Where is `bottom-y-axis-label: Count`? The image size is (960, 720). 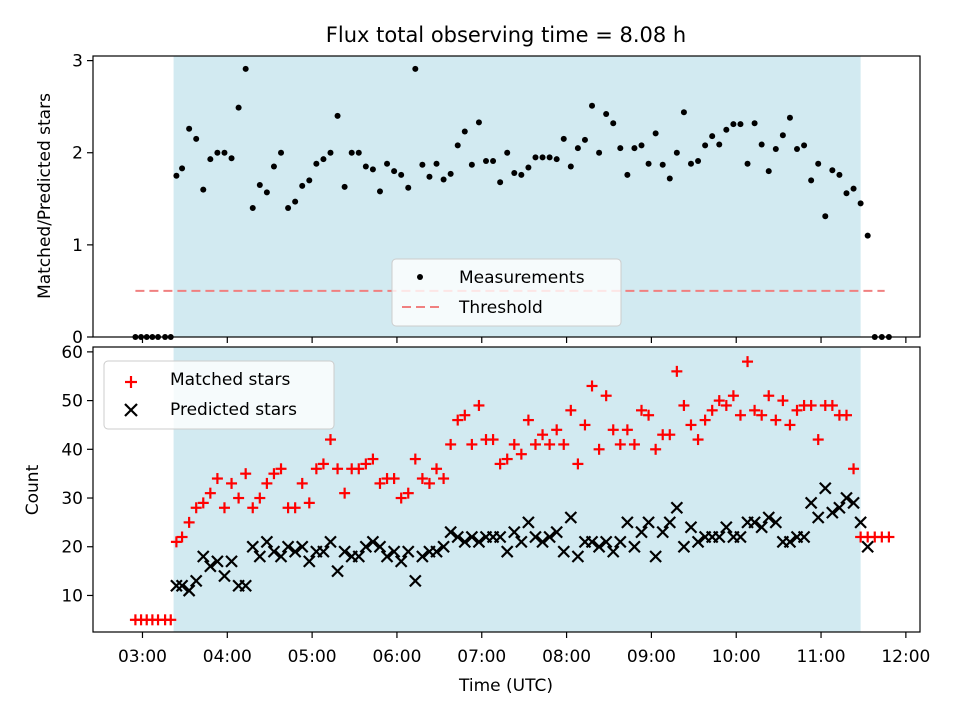
bottom-y-axis-label: Count is located at coordinates (33, 489).